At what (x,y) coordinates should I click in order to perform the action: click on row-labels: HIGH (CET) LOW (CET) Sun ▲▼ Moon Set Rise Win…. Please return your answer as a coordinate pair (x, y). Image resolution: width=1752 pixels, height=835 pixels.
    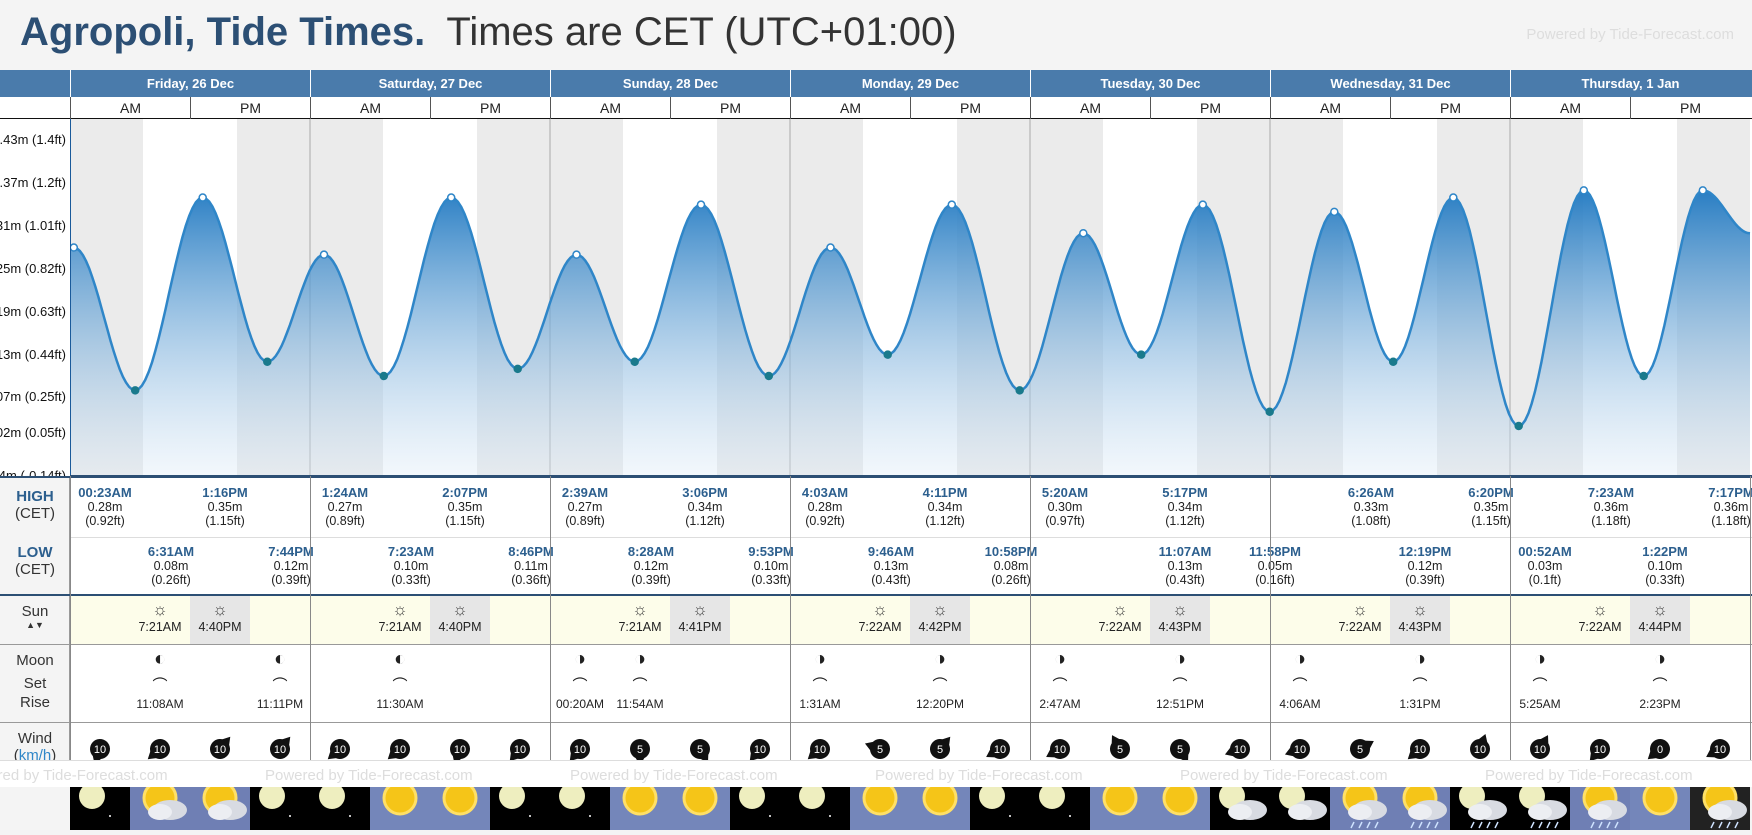
    Looking at the image, I should click on (35, 631).